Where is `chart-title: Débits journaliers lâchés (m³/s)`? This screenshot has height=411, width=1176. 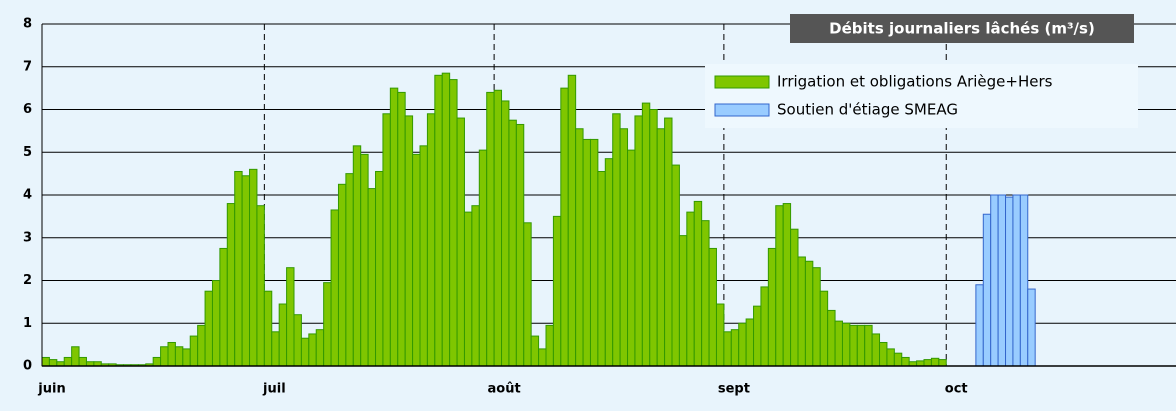
chart-title: Débits journaliers lâchés (m³/s) is located at coordinates (962, 29).